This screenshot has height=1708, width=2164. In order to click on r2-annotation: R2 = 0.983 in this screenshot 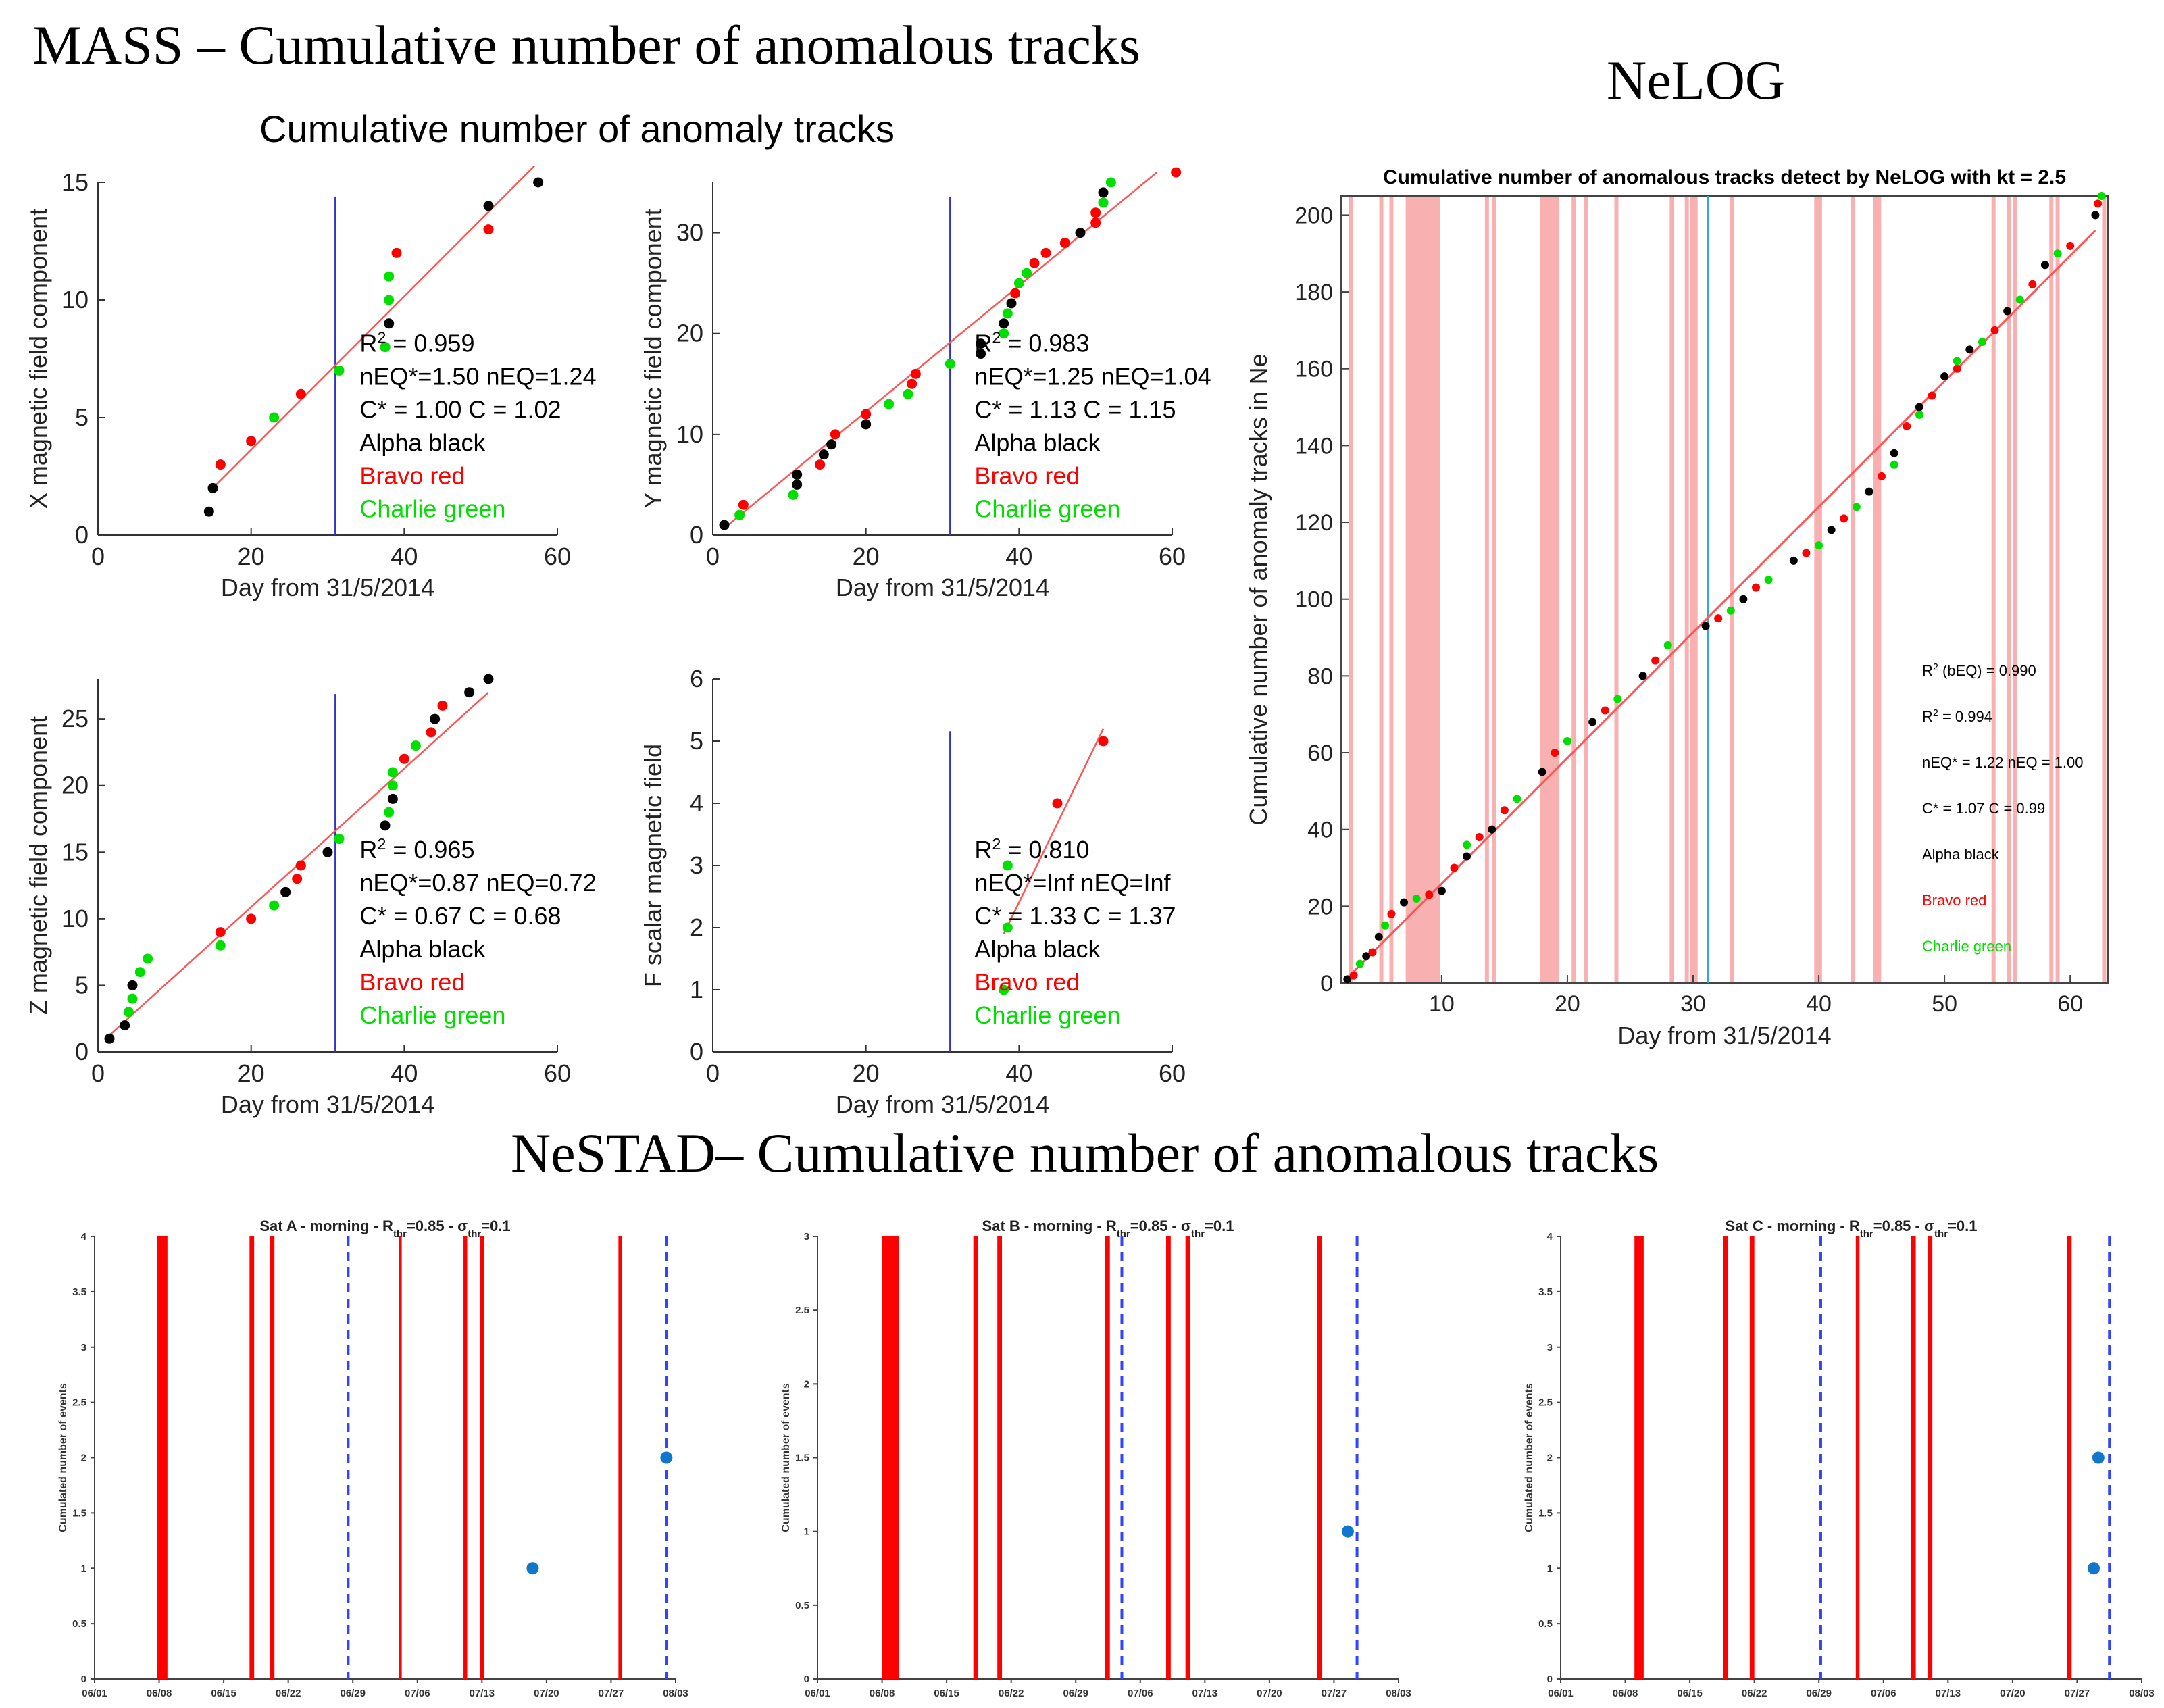, I will do `click(1031, 343)`.